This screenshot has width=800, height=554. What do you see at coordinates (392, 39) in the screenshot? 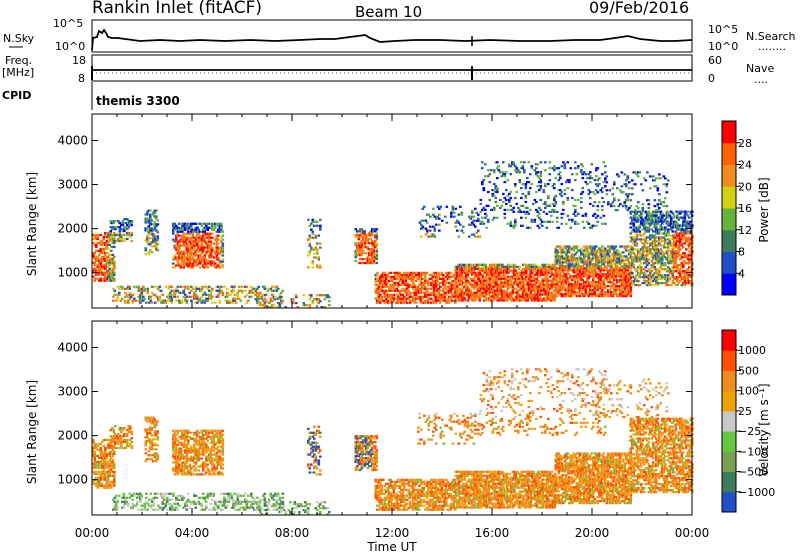
I see `sky-noise-trace` at bounding box center [392, 39].